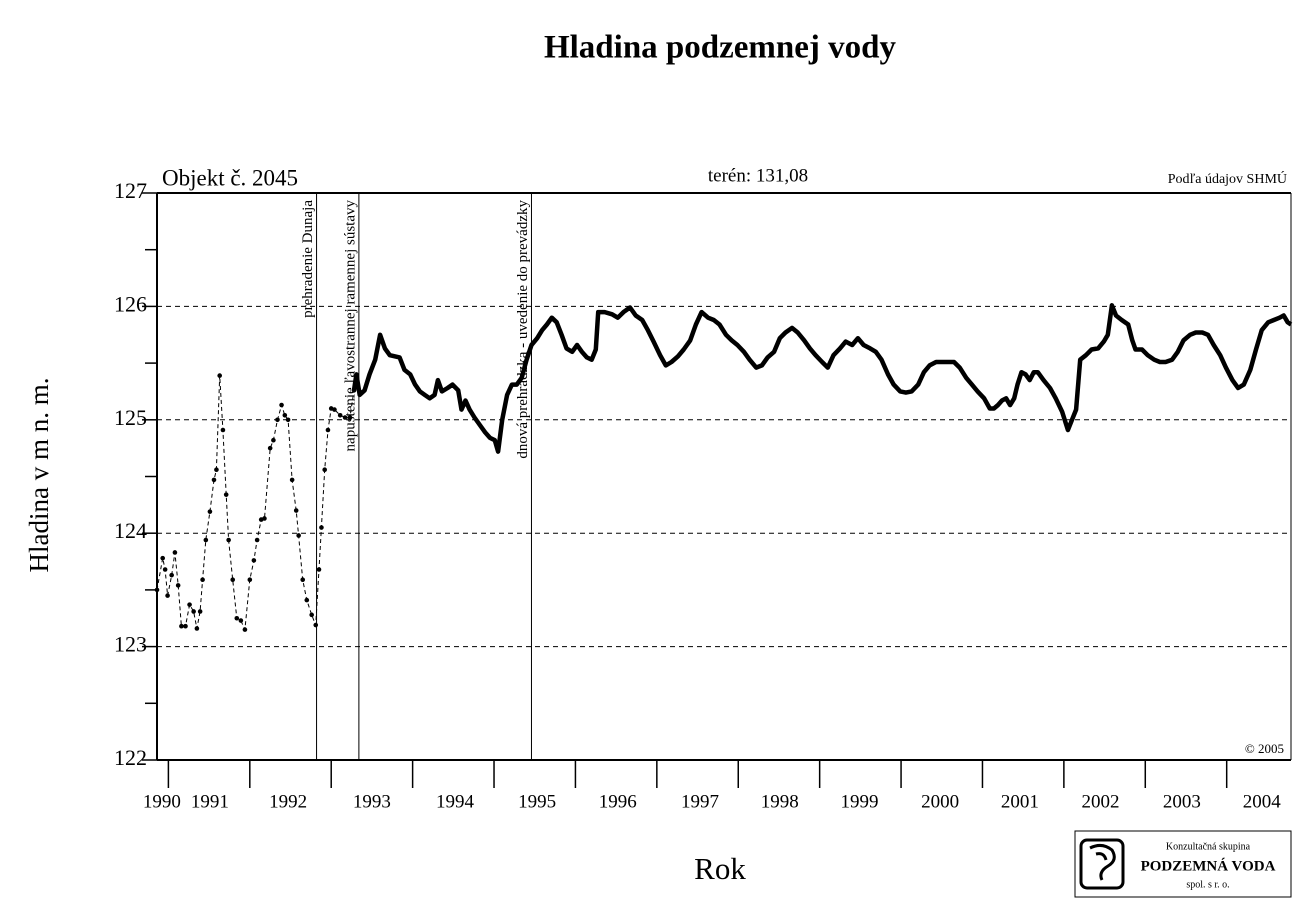  What do you see at coordinates (720, 868) in the screenshot?
I see `x-axis-label: Rok` at bounding box center [720, 868].